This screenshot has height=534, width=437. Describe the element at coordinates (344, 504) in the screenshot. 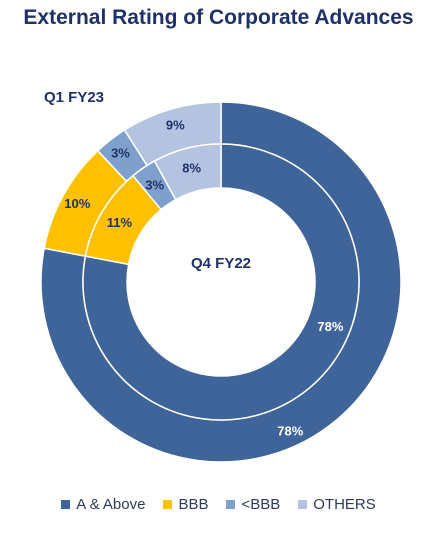

I see `legend-label: OTHERS` at that location.